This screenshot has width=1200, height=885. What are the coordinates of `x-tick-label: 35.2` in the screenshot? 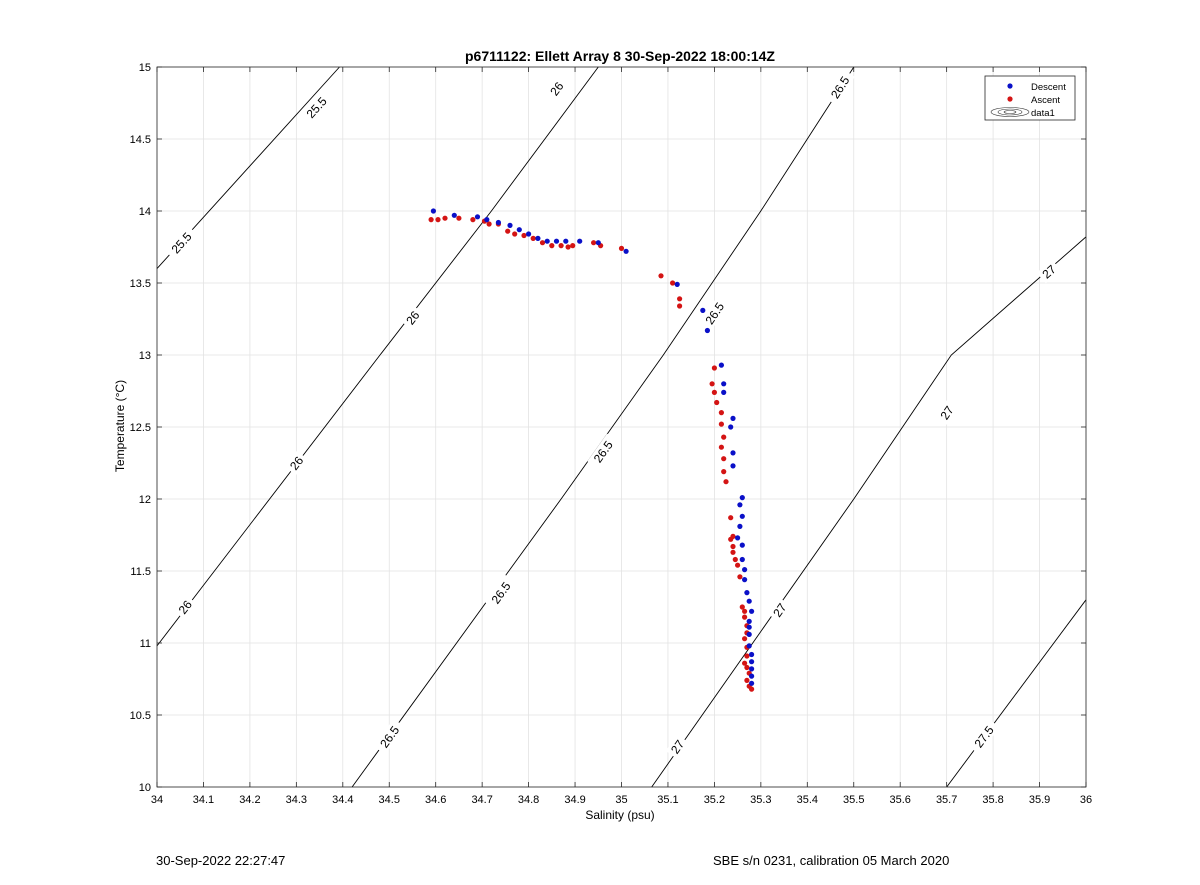 It's located at (714, 800).